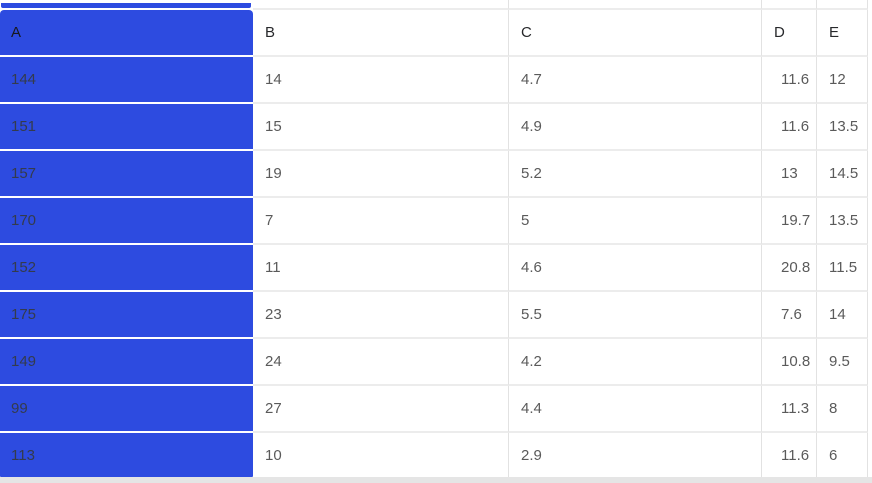 This screenshot has width=872, height=483. I want to click on cell-b: 11, so click(381, 268).